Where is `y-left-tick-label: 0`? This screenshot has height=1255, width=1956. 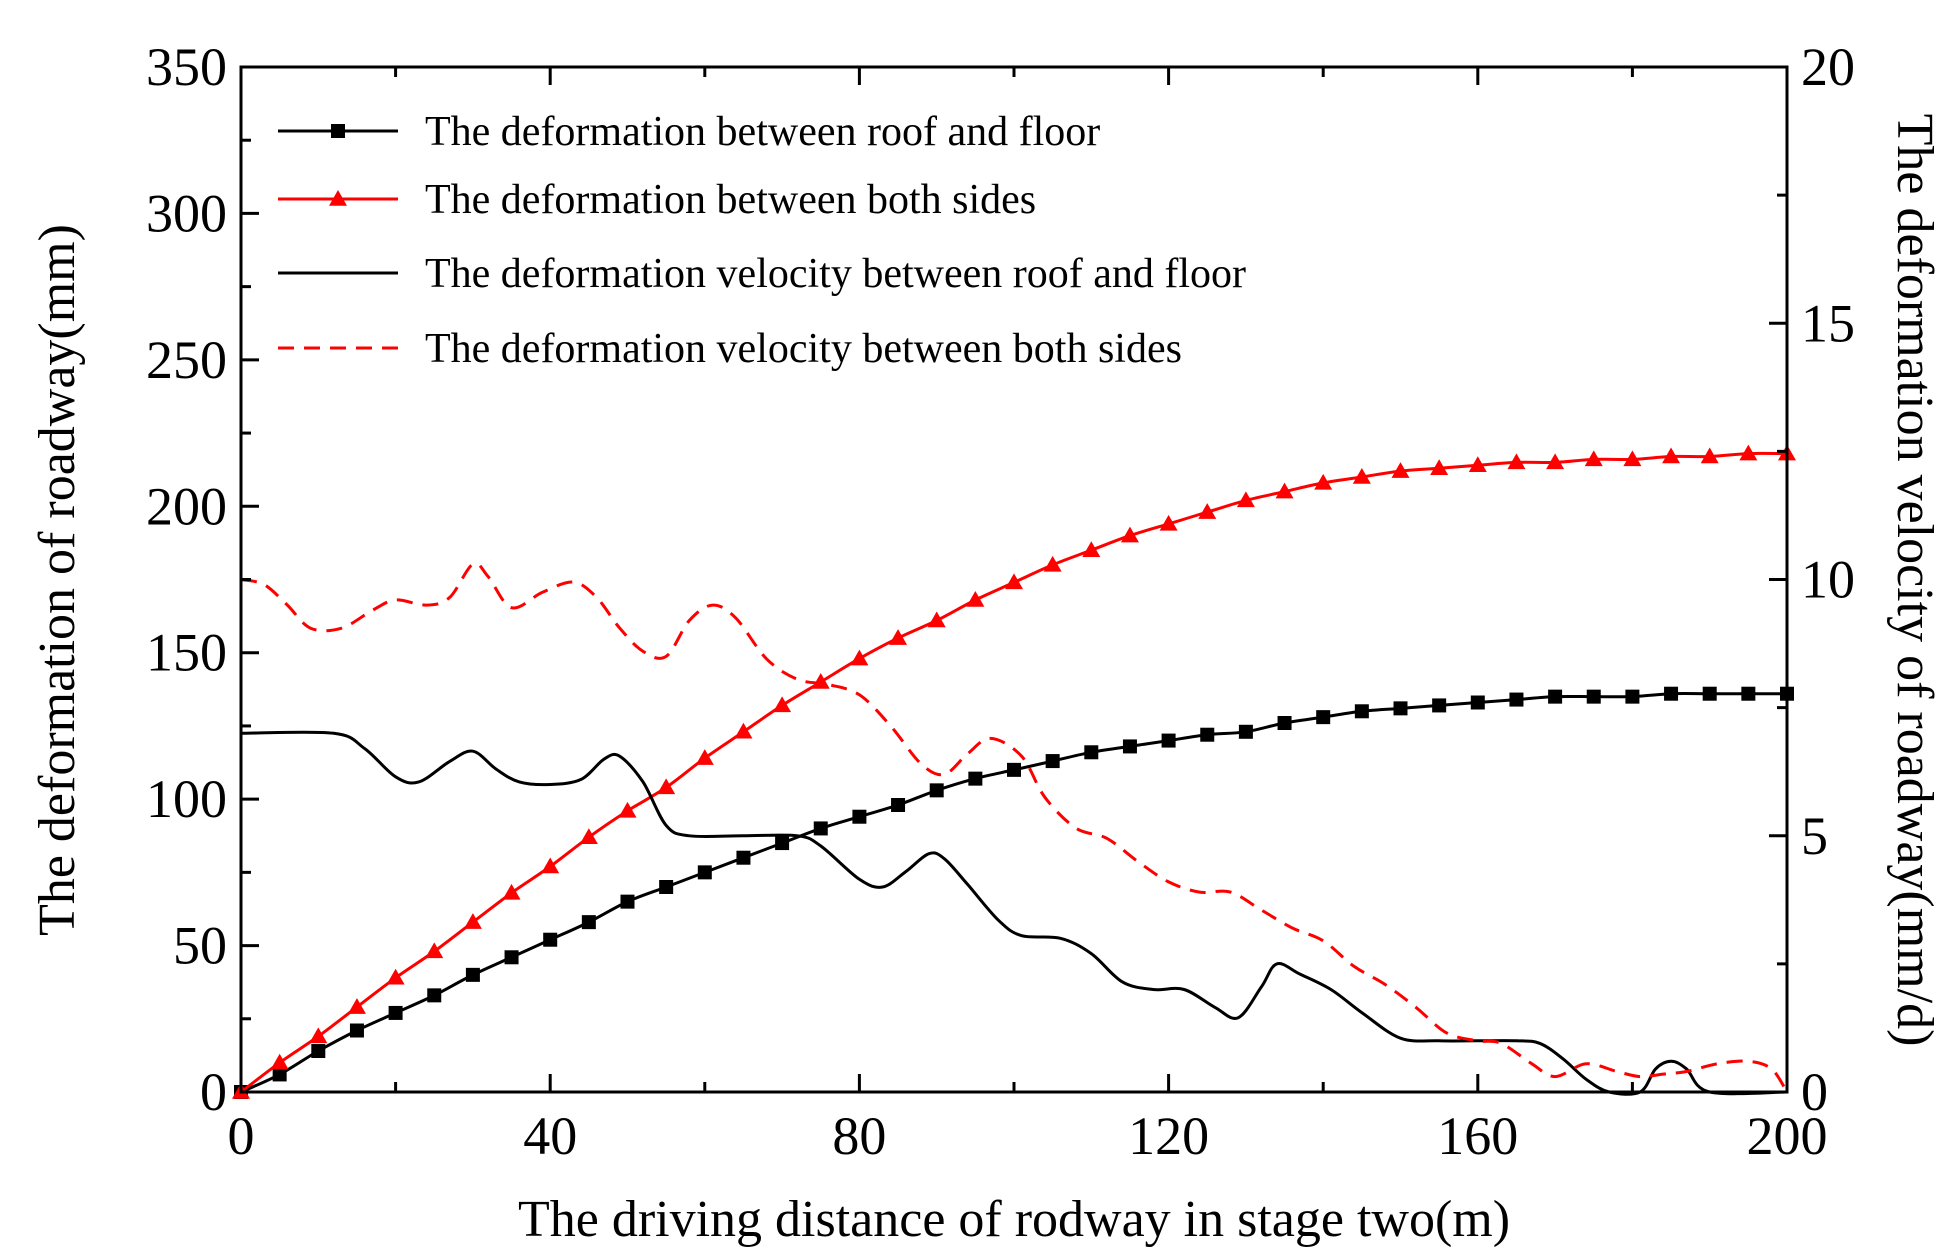 y-left-tick-label: 0 is located at coordinates (213, 1092).